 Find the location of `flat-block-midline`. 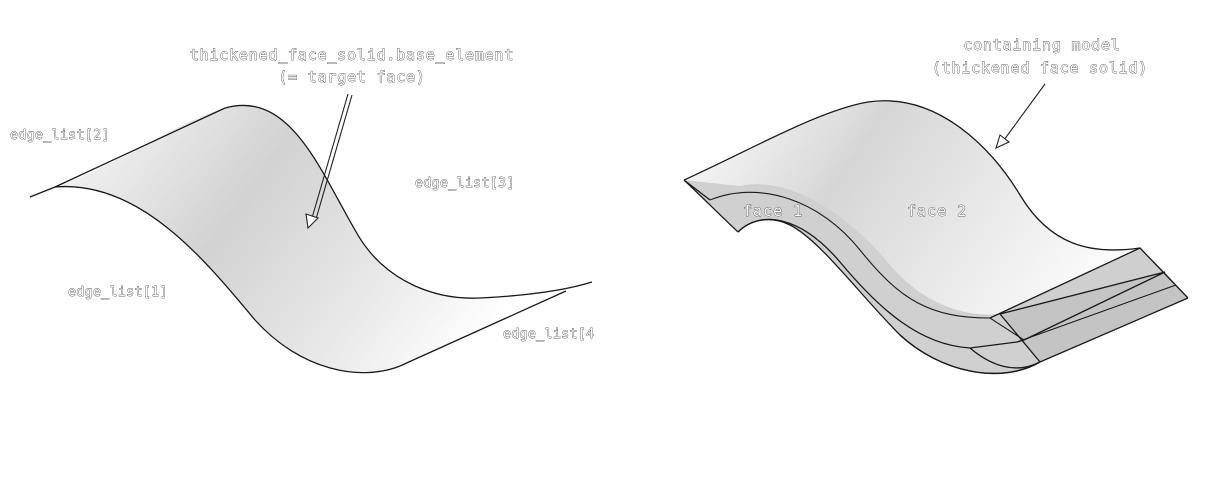

flat-block-midline is located at coordinates (1096, 313).